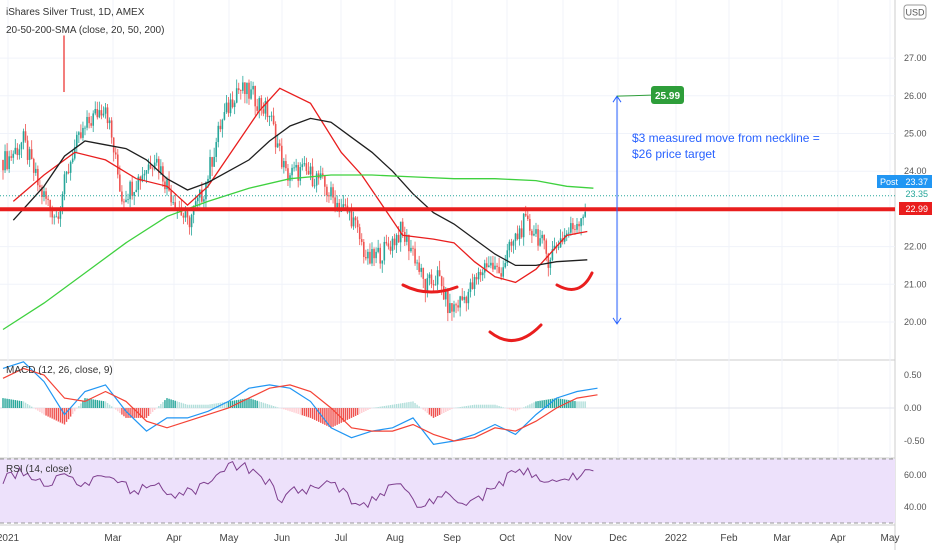 This screenshot has height=550, width=932. I want to click on rsi-tick-label: 60.00, so click(915, 475).